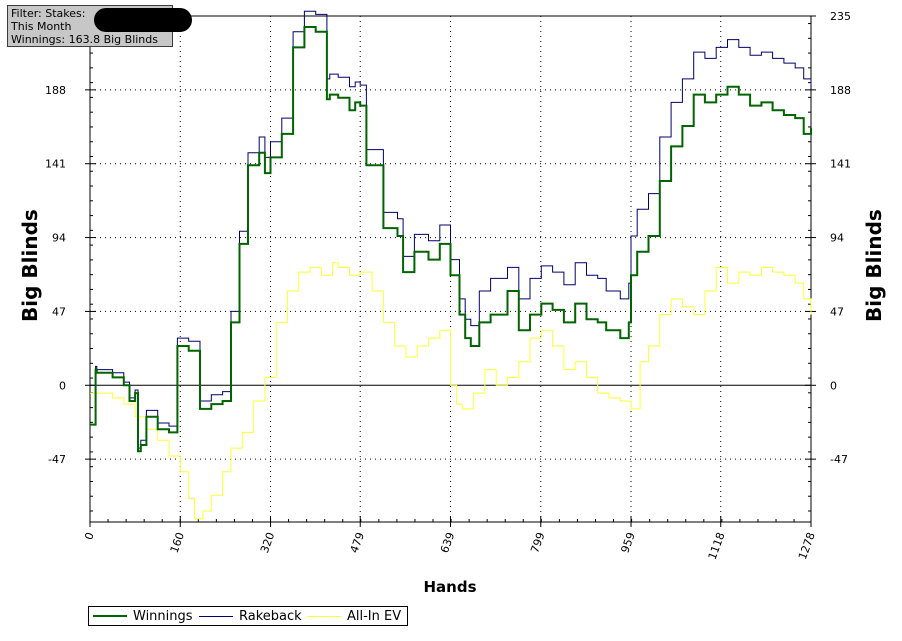 The width and height of the screenshot is (902, 641). What do you see at coordinates (874, 265) in the screenshot?
I see `y-axis-label-right: Big Blinds` at bounding box center [874, 265].